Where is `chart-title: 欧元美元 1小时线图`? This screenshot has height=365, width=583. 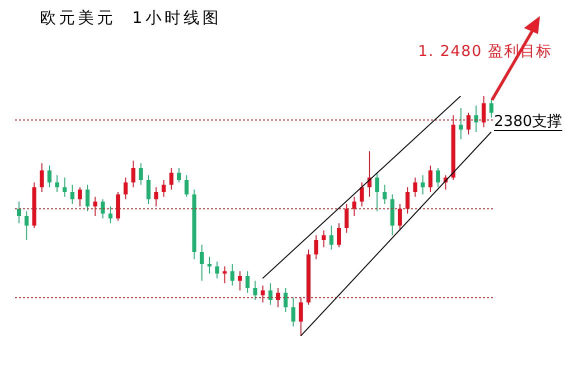
chart-title: 欧元美元 1小时线图 is located at coordinates (131, 18).